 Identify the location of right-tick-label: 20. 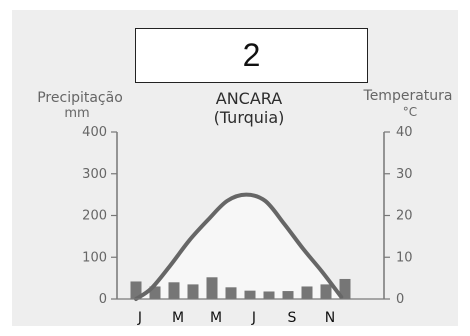
(404, 216).